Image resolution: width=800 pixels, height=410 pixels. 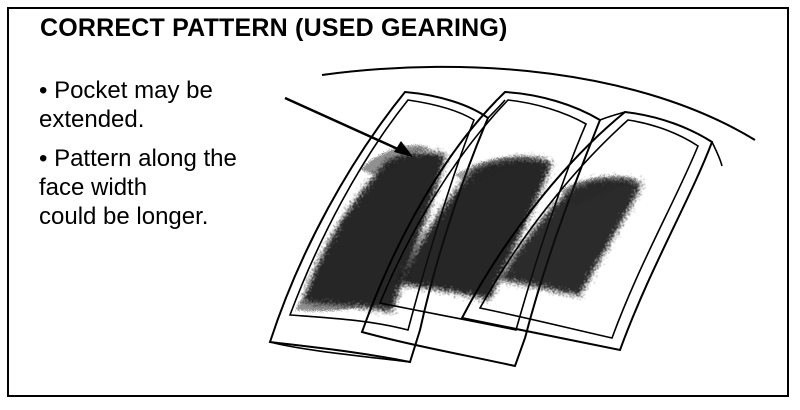 What do you see at coordinates (126, 105) in the screenshot?
I see `note-pocket: • Pocket may be extended.` at bounding box center [126, 105].